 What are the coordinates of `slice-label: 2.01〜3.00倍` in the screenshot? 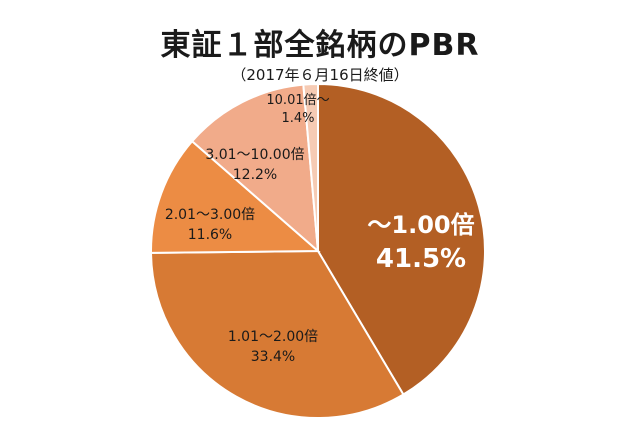 It's located at (210, 215).